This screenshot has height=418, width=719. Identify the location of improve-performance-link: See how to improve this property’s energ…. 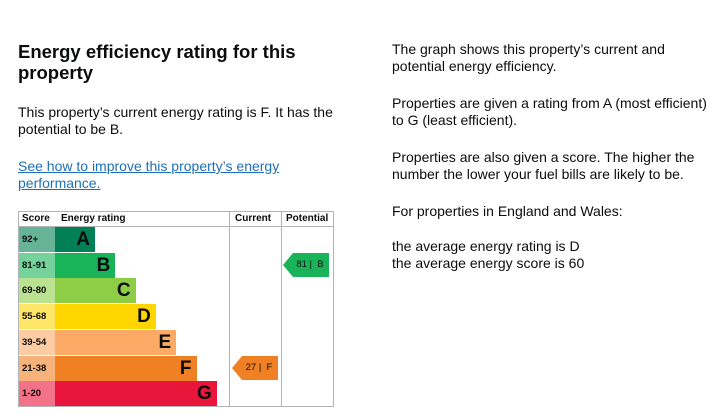
(149, 174).